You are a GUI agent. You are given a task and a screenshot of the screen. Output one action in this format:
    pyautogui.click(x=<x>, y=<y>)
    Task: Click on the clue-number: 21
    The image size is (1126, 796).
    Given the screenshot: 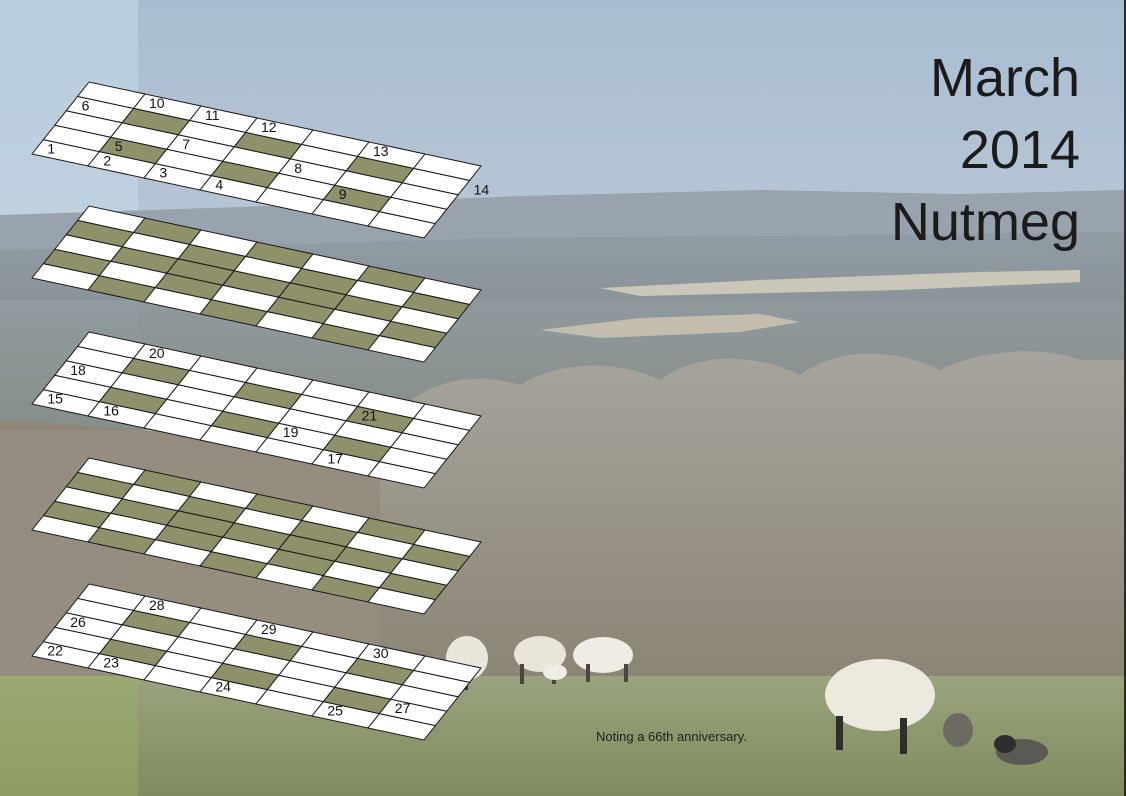 What is the action you would take?
    pyautogui.click(x=370, y=415)
    